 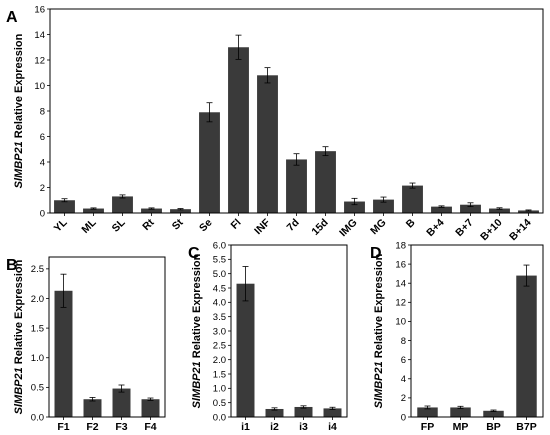 What do you see at coordinates (206, 226) in the screenshot?
I see `x-tick-label: Se` at bounding box center [206, 226].